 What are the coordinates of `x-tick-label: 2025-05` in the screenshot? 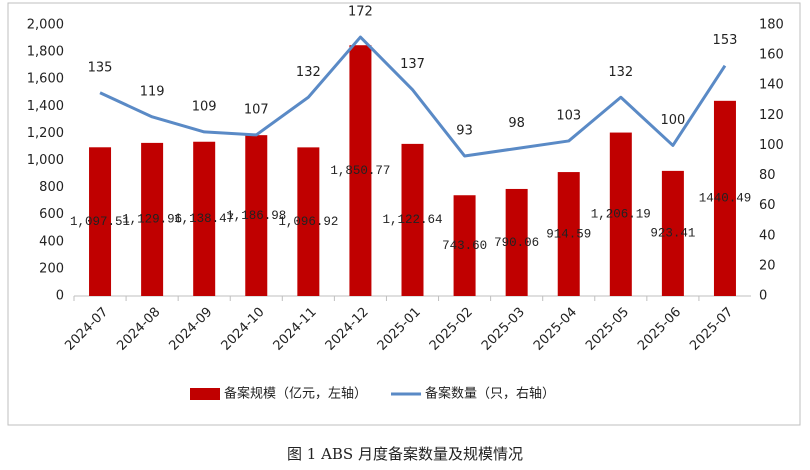 It's located at (607, 329).